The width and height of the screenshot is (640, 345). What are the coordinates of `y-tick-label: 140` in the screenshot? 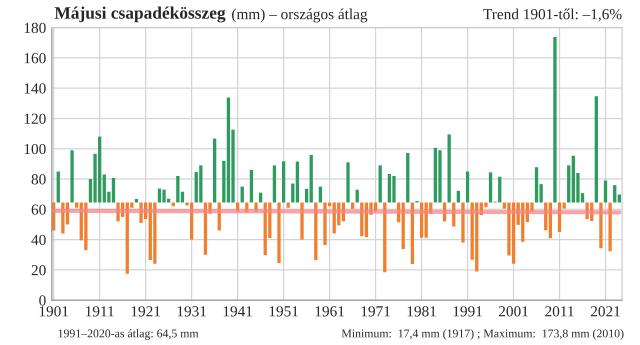 It's located at (35, 88).